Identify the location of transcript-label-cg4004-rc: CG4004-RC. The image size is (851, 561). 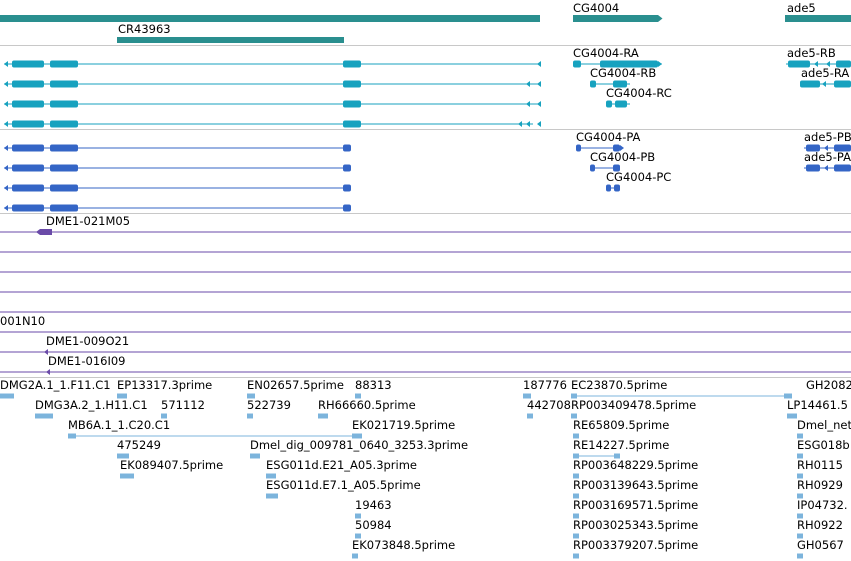
(639, 93).